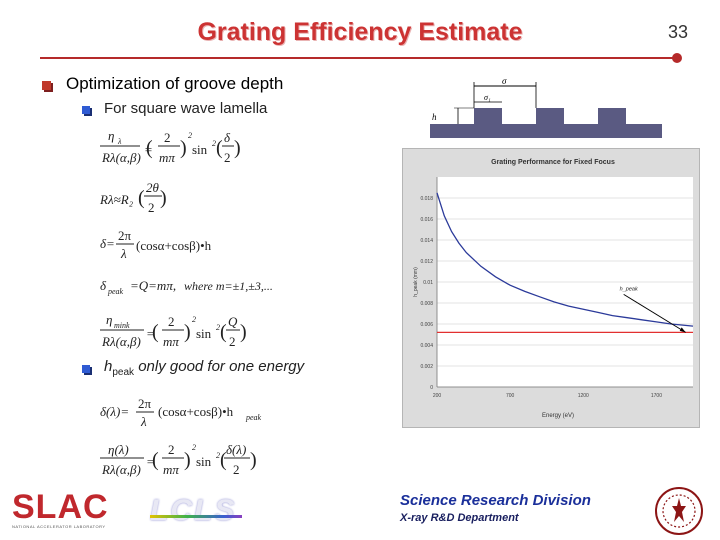  I want to click on y-tick-label: 0.008, so click(426, 304).